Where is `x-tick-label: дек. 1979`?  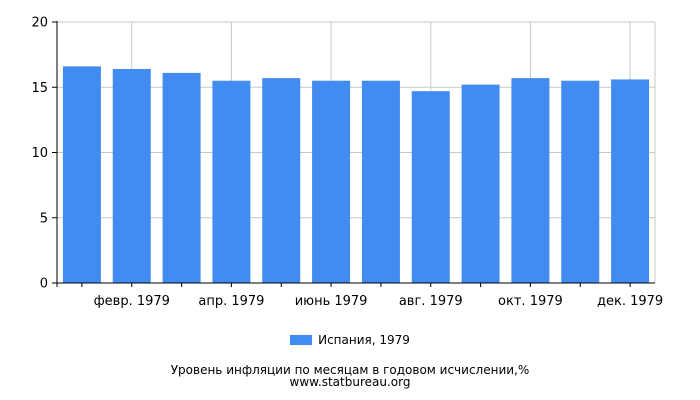
x-tick-label: дек. 1979 is located at coordinates (630, 301).